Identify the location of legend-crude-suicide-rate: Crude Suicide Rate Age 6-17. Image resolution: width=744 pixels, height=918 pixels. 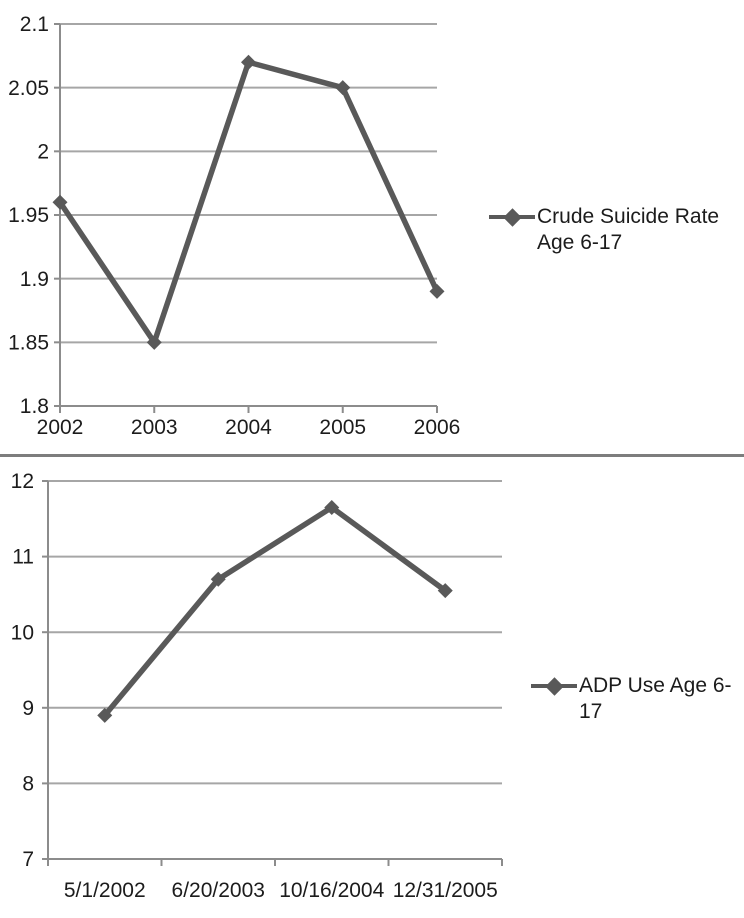
(604, 230).